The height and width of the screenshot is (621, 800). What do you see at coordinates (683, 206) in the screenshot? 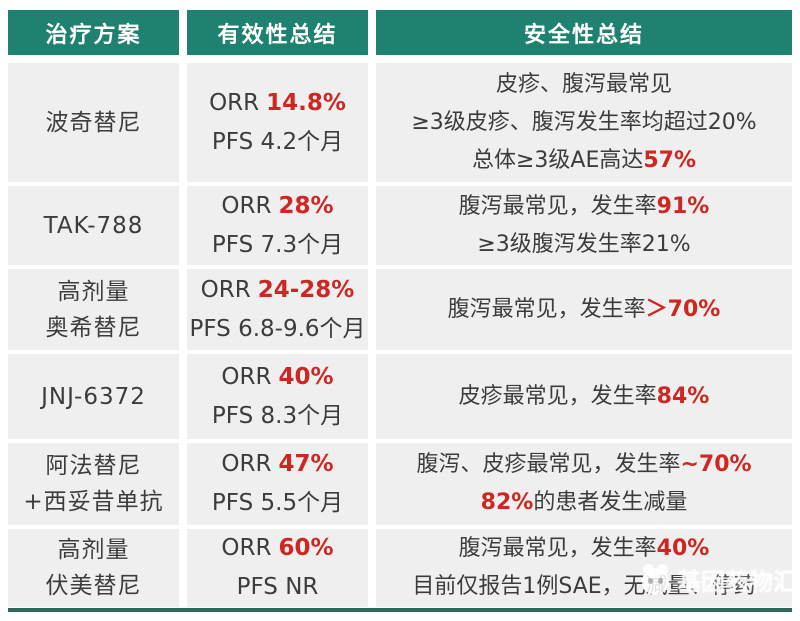
I see `safety-highlight: 91%` at bounding box center [683, 206].